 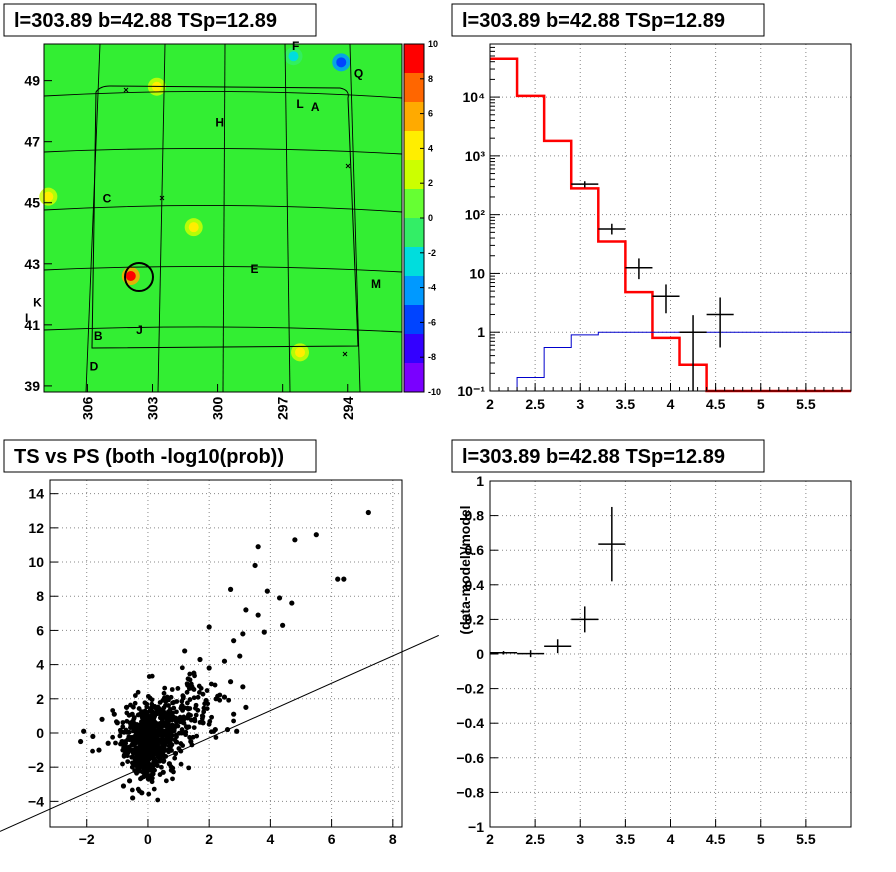 What do you see at coordinates (474, 97) in the screenshot?
I see `spectrum-y-tick-label: 10⁴` at bounding box center [474, 97].